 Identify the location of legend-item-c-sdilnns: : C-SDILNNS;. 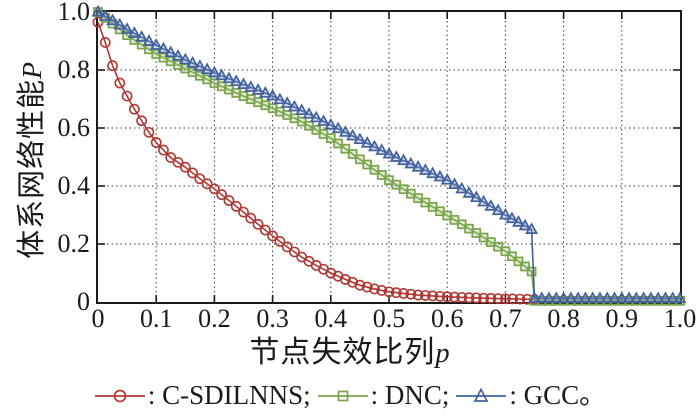
(202, 395).